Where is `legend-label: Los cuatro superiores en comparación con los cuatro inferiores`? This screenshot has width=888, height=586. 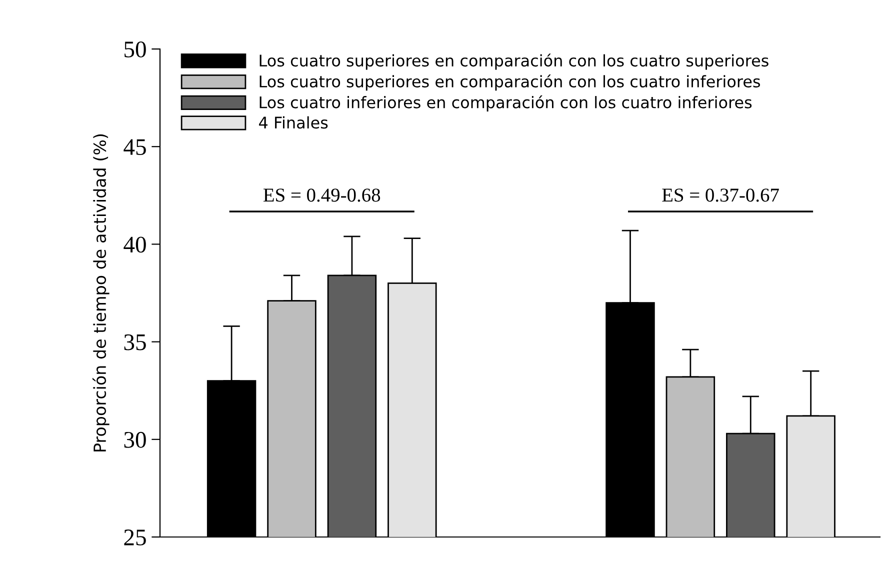
legend-label: Los cuatro superiores en comparación con los cuatro inferiores is located at coordinates (510, 82).